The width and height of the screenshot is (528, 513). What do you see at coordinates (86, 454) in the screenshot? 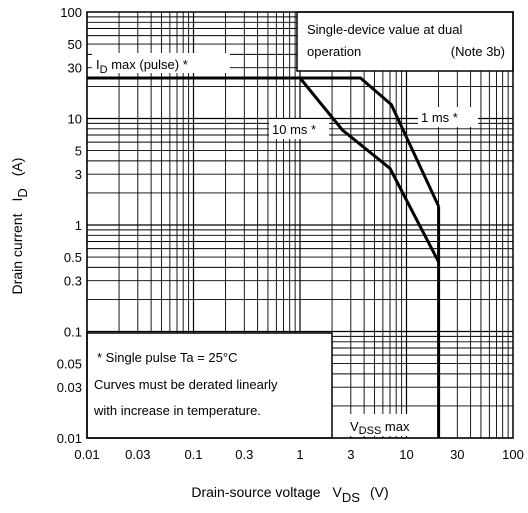
I see `x-tick-label: 0.01` at bounding box center [86, 454].